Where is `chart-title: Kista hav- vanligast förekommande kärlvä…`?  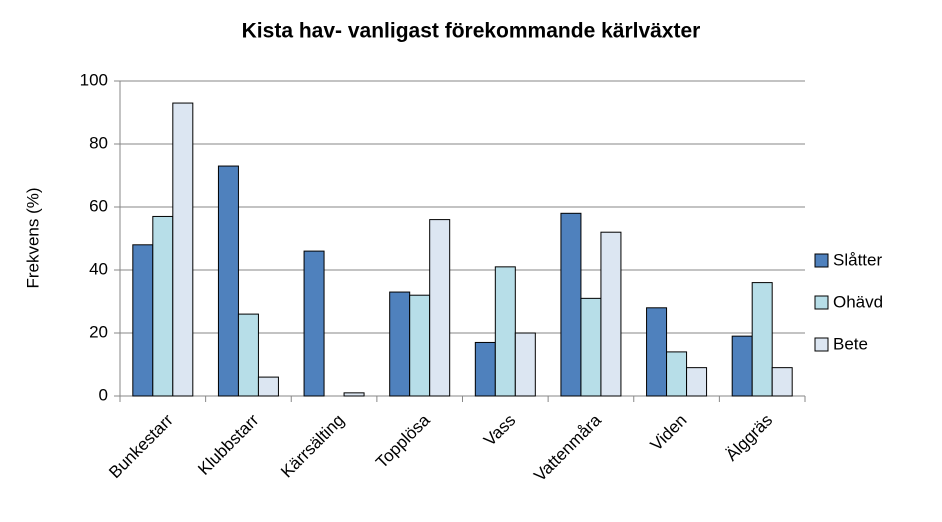 chart-title: Kista hav- vanligast förekommande kärlvä… is located at coordinates (471, 31).